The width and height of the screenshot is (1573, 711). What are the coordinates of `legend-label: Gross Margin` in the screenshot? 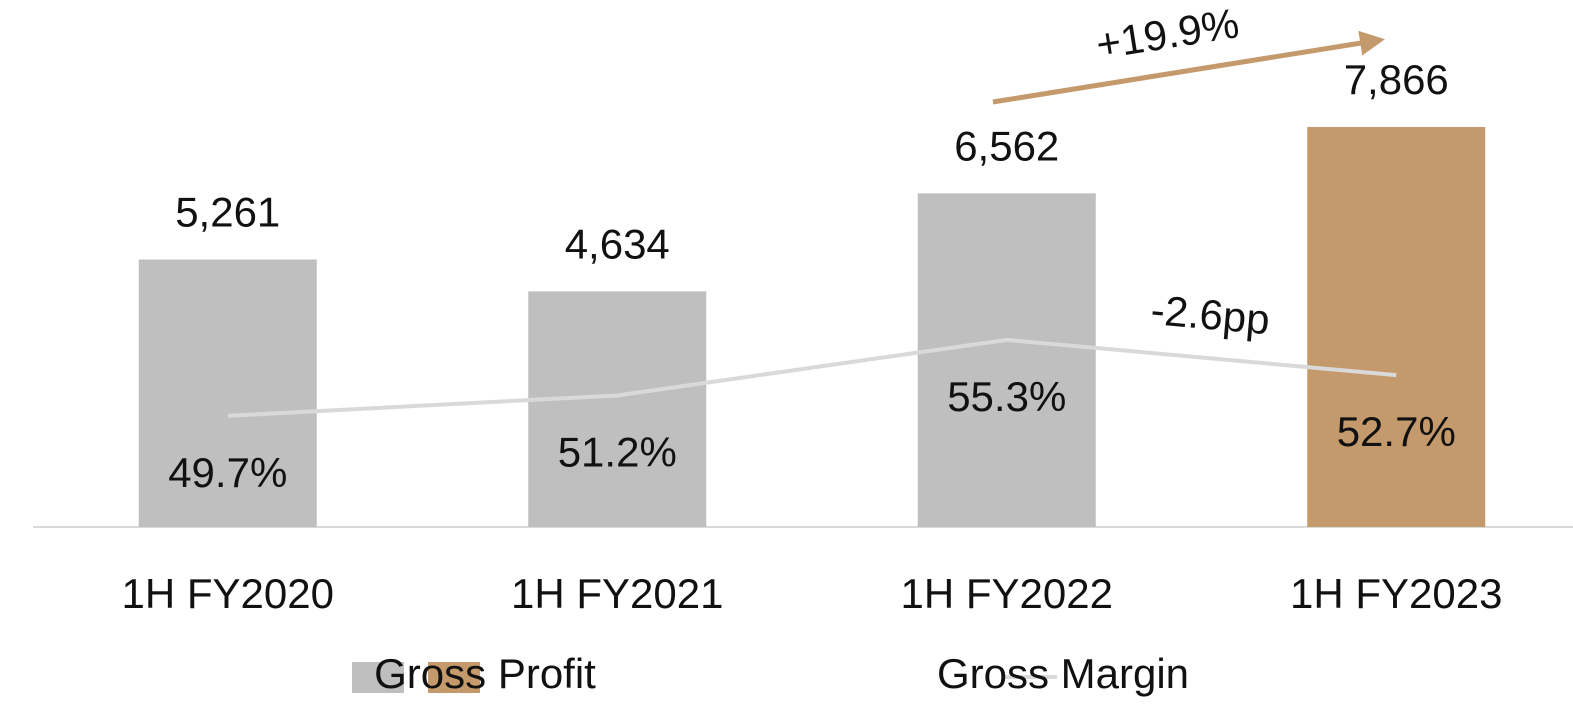 It's located at (1063, 673).